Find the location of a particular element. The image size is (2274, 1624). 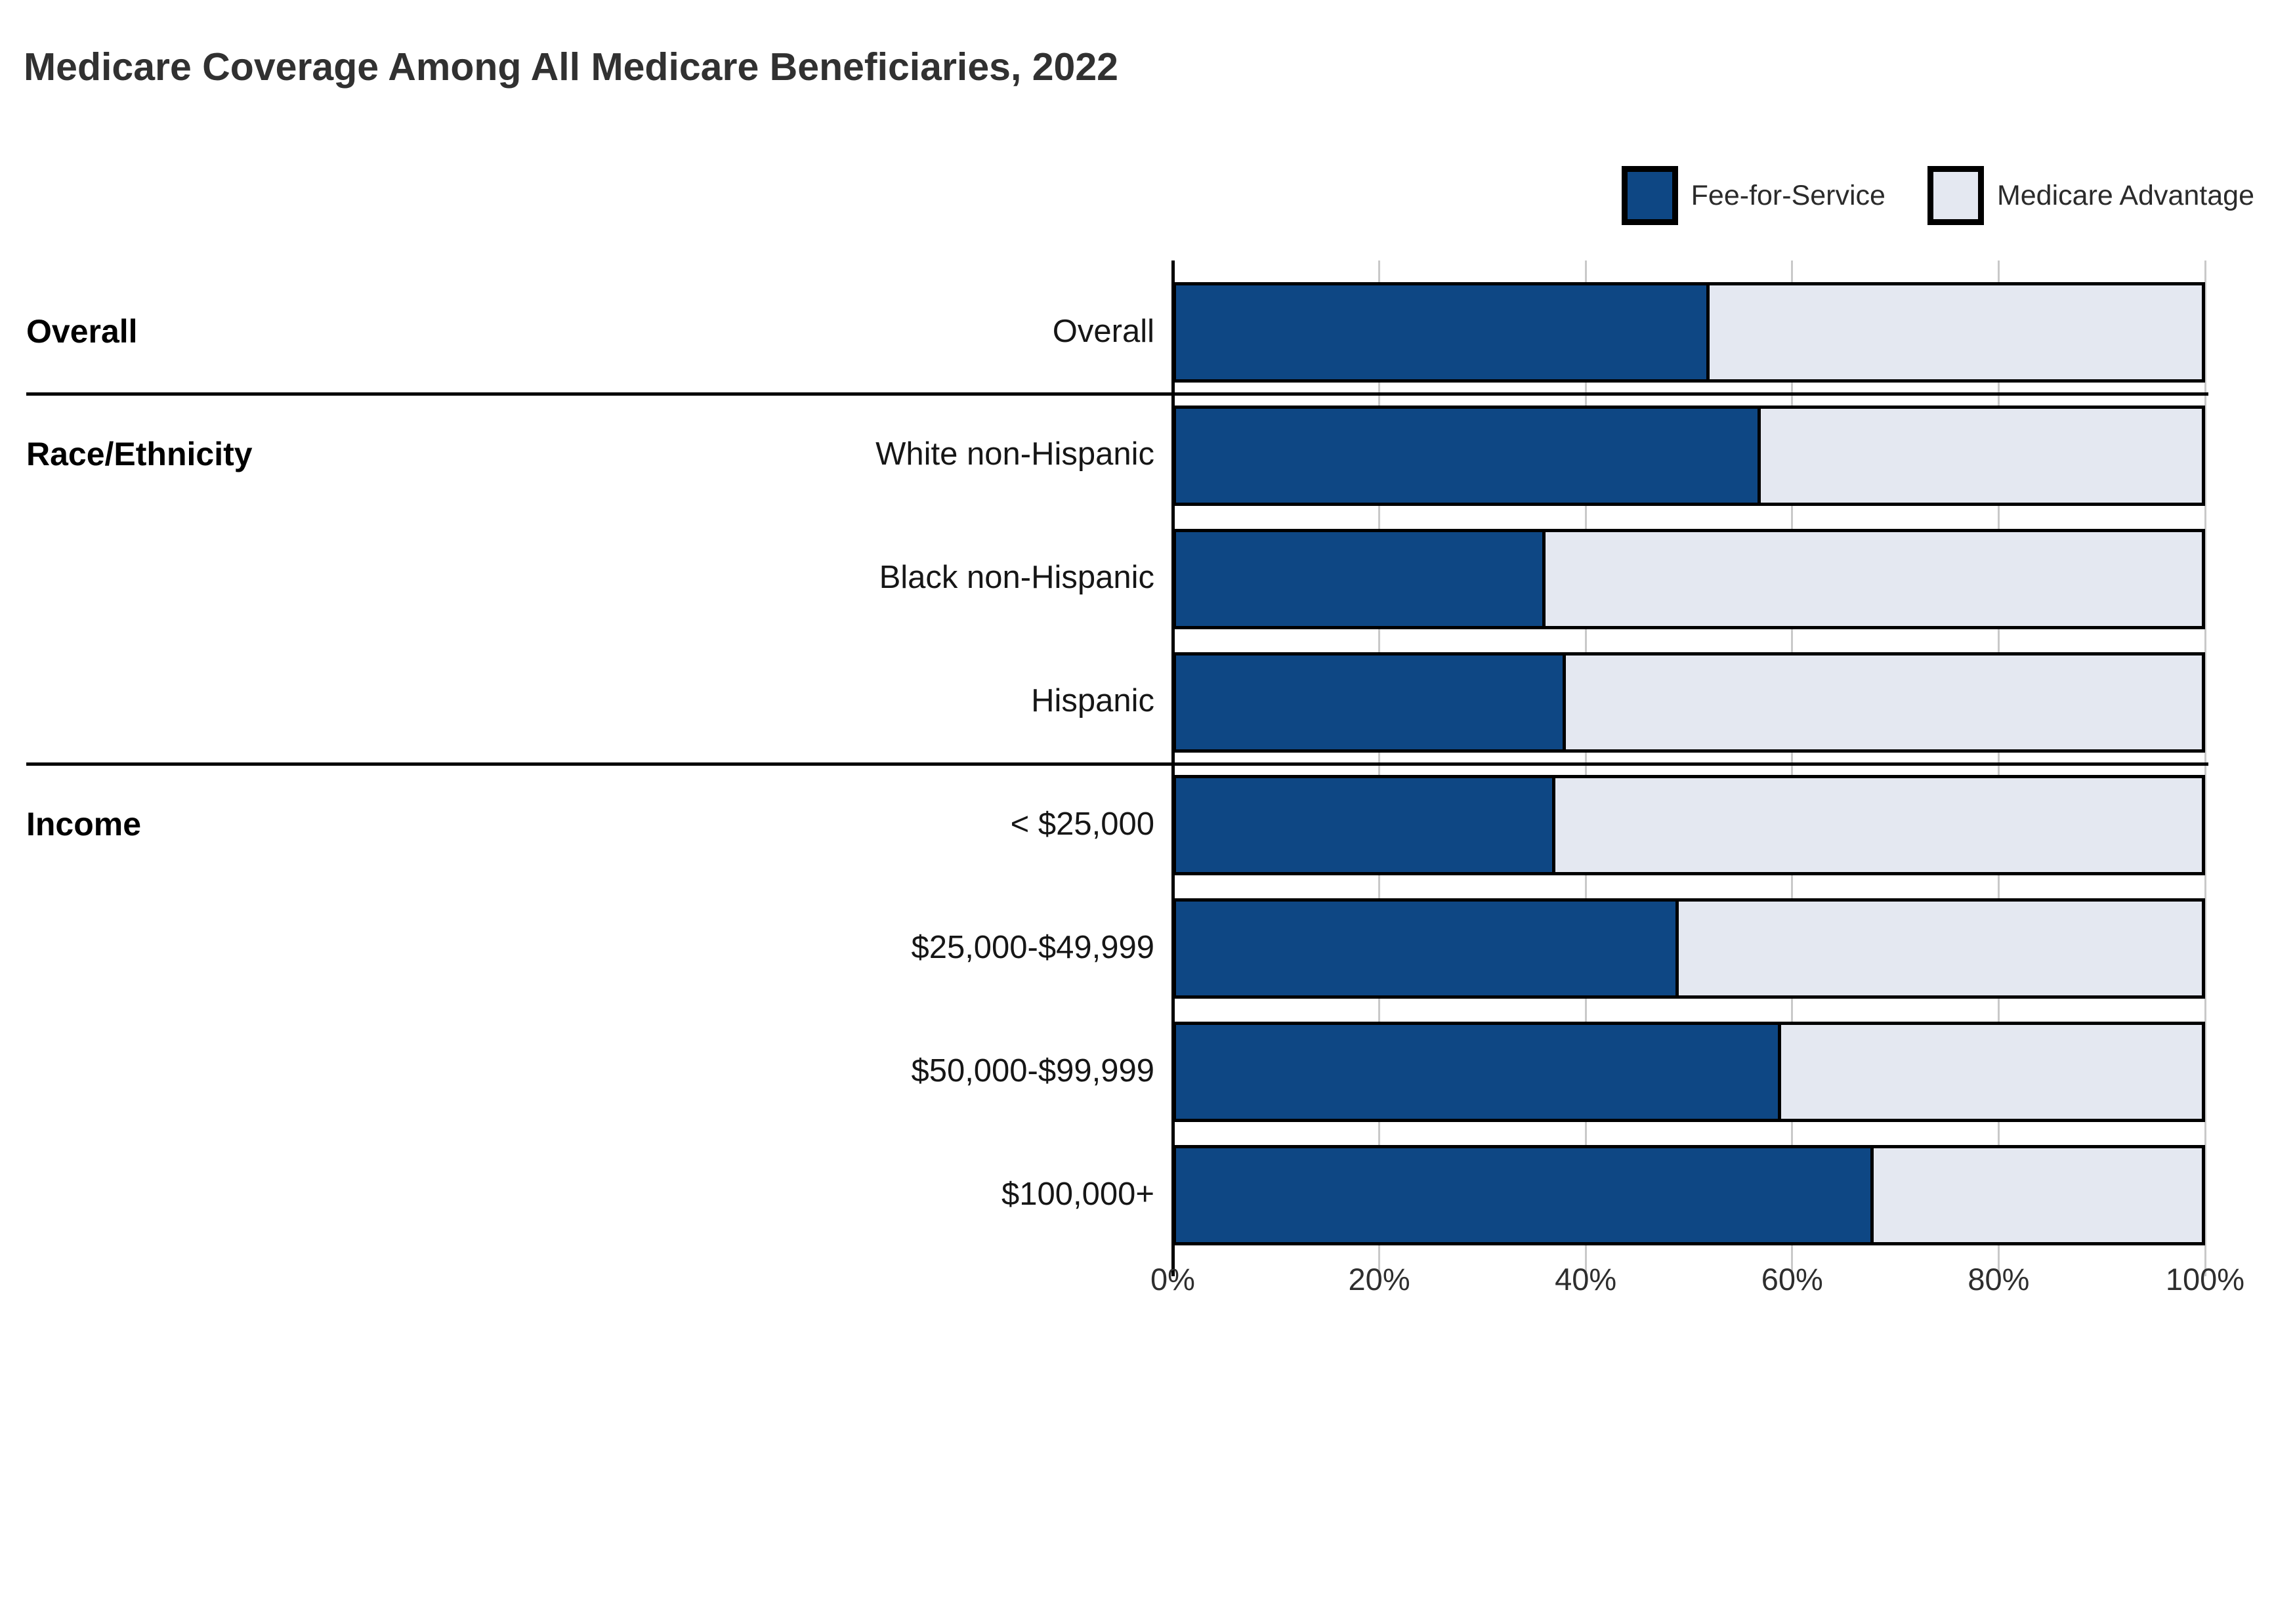

x-tick-label-40: 40% is located at coordinates (1586, 1280).